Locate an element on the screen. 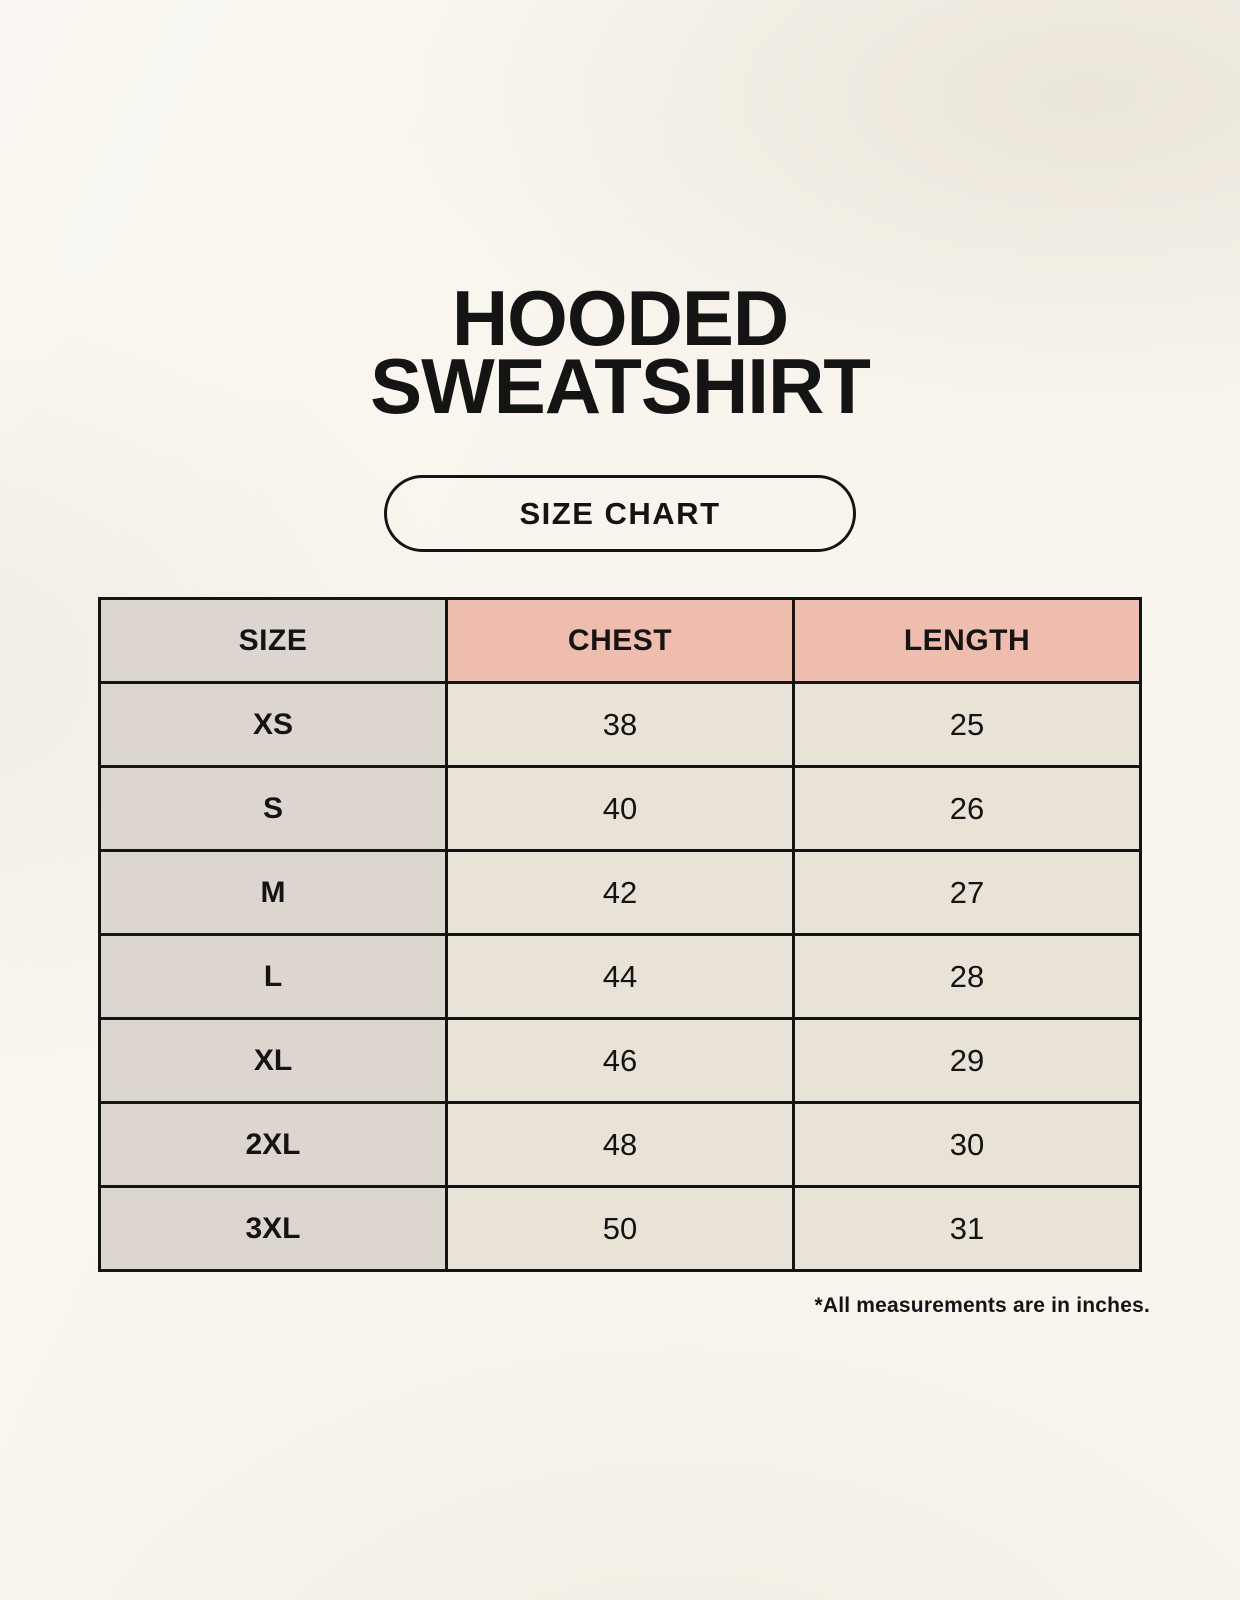 This screenshot has width=1240, height=1600. size-cell: L is located at coordinates (273, 976).